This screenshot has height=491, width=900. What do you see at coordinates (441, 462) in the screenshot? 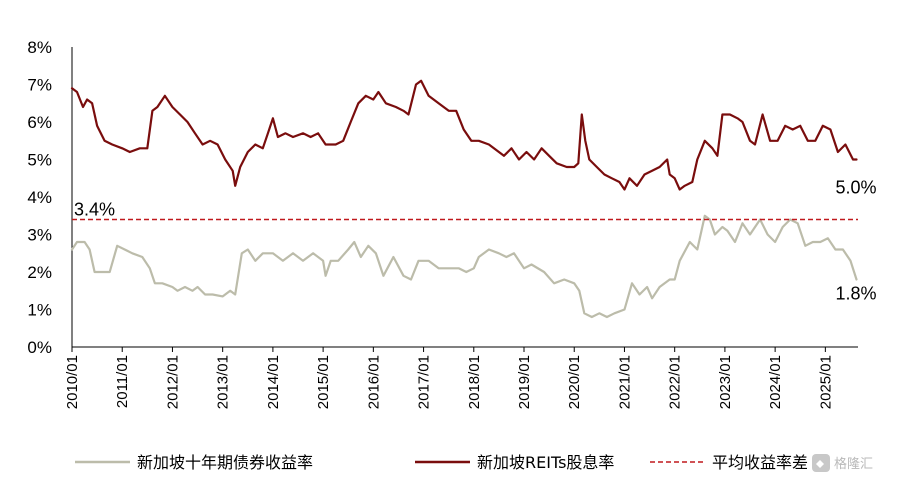
I see `legend: 新加坡十年期债券收益率 新加坡REITs股息率 平均收益率差` at bounding box center [441, 462].